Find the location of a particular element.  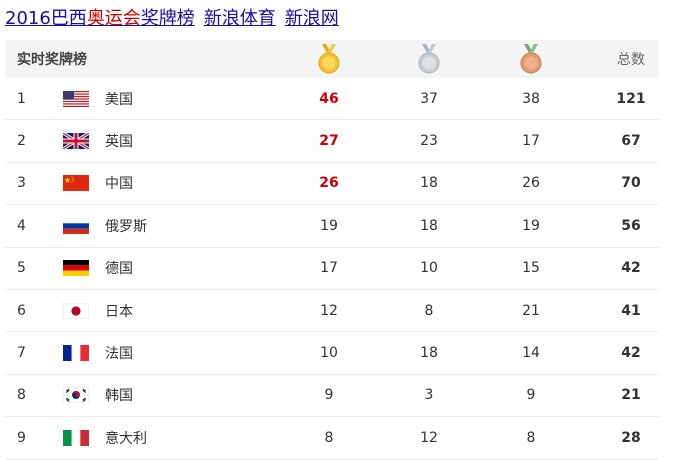

rank: 3 is located at coordinates (21, 183).